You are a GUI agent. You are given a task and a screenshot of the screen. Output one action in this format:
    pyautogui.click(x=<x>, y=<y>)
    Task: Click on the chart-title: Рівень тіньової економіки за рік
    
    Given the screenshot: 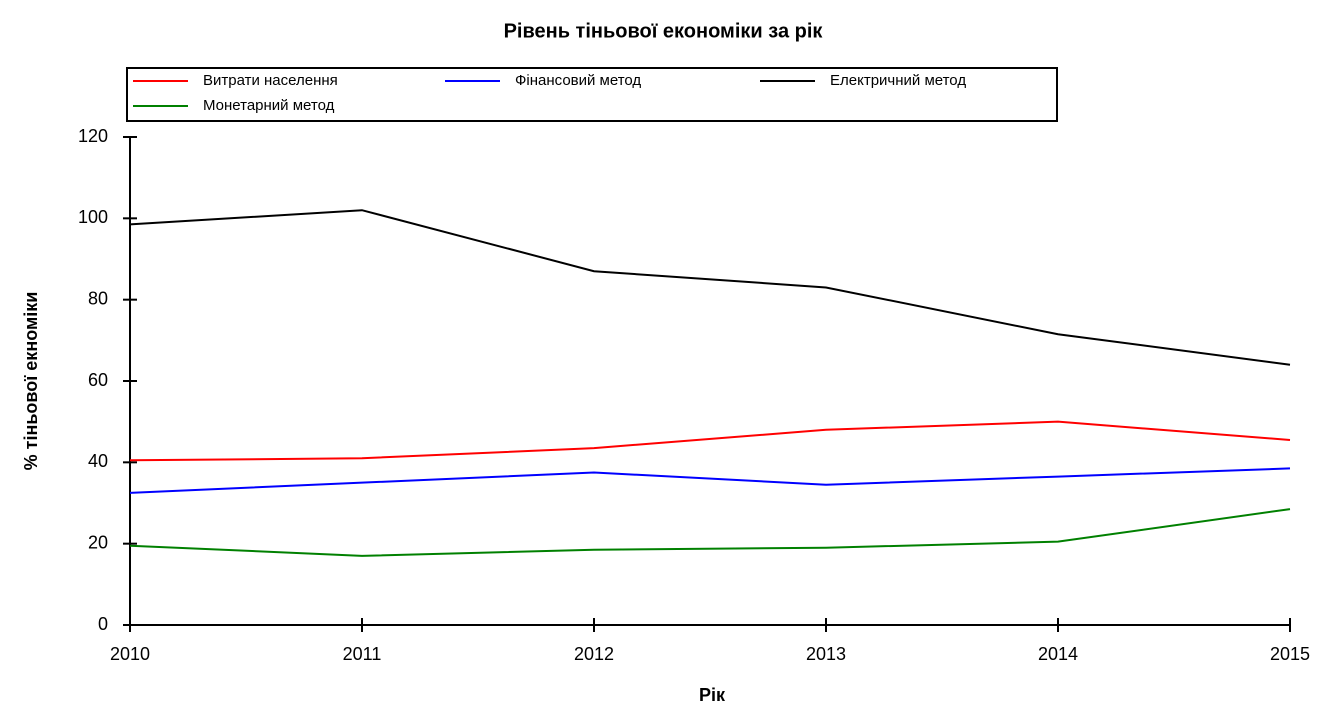 What is the action you would take?
    pyautogui.click(x=664, y=31)
    